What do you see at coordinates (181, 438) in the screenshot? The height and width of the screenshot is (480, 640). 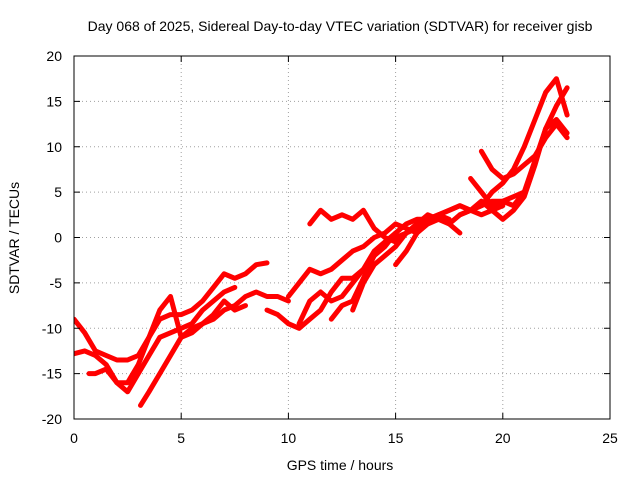 I see `x-tick-label: 5` at bounding box center [181, 438].